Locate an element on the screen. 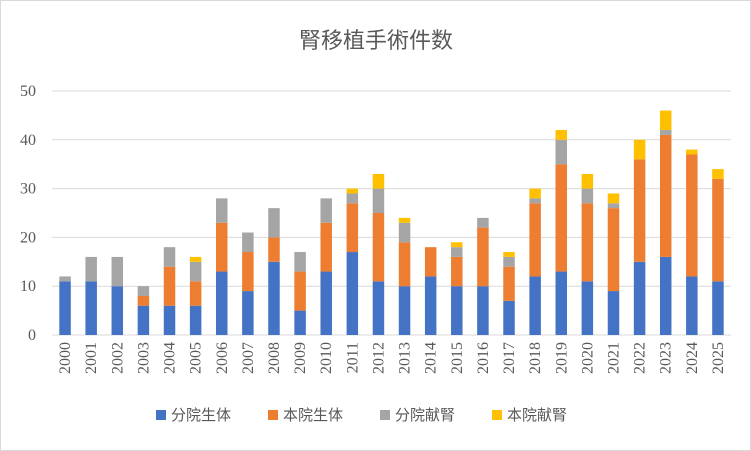 This screenshot has width=751, height=451. x-tick-label: 2017 is located at coordinates (509, 358).